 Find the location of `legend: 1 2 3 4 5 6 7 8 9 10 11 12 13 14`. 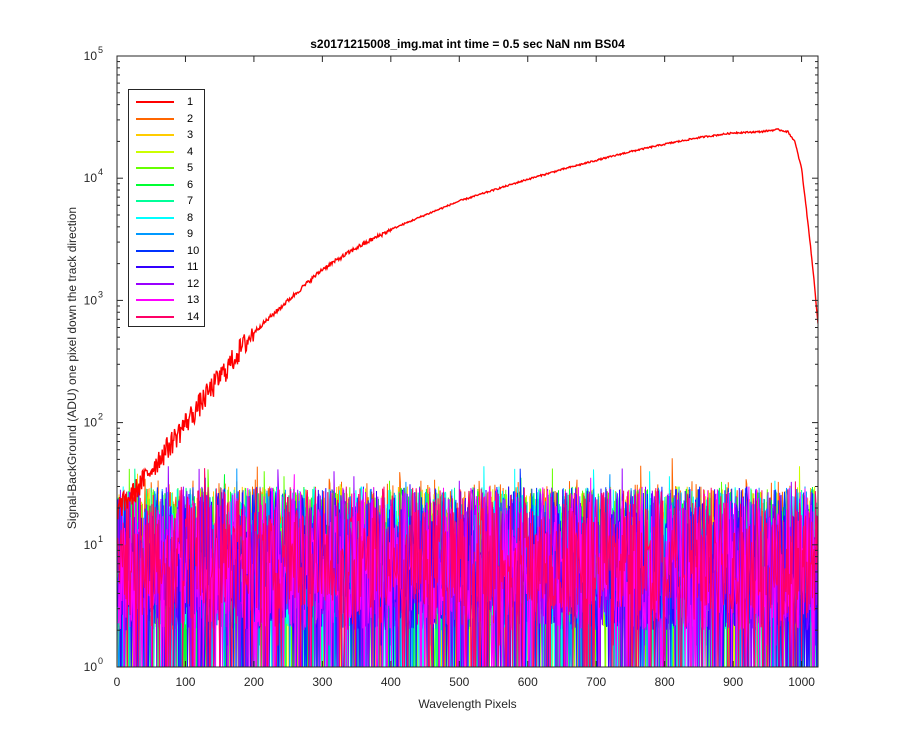

legend: 1 2 3 4 5 6 7 8 9 10 11 12 13 14 is located at coordinates (166, 208).